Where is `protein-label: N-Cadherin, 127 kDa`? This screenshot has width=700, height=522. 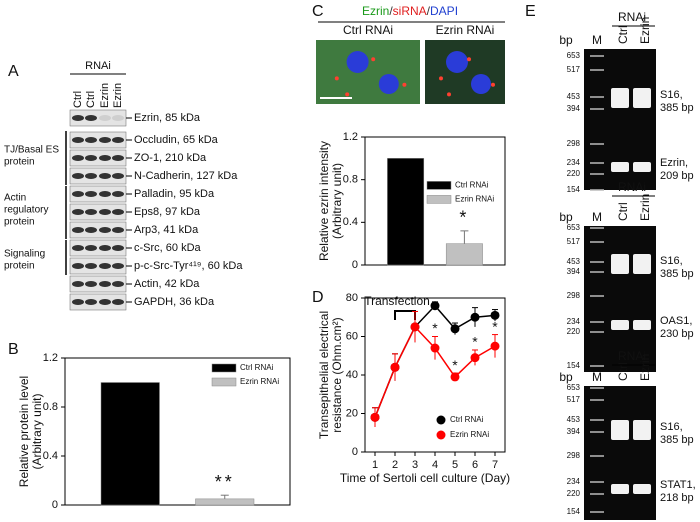 protein-label: N-Cadherin, 127 kDa is located at coordinates (186, 176).